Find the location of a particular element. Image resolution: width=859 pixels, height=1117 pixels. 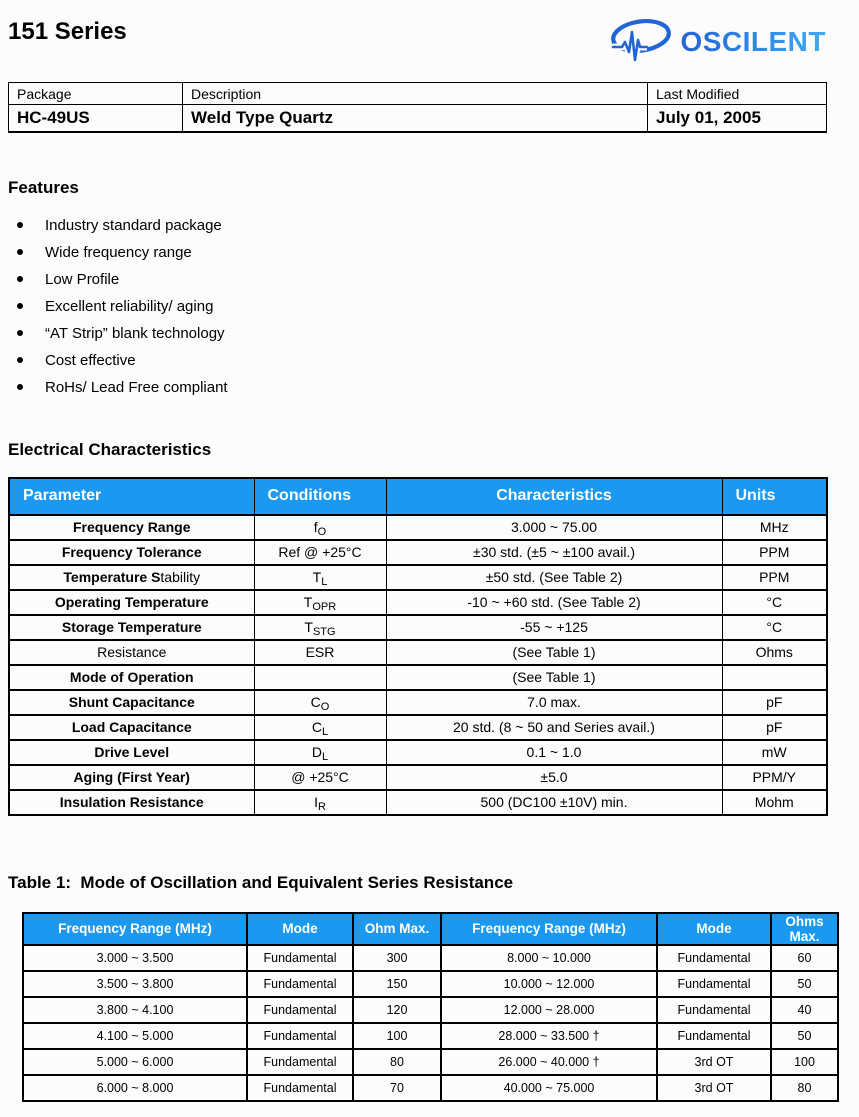

ec-row: Drive Level DL 0.1 ~ 1.0 mW is located at coordinates (418, 752).